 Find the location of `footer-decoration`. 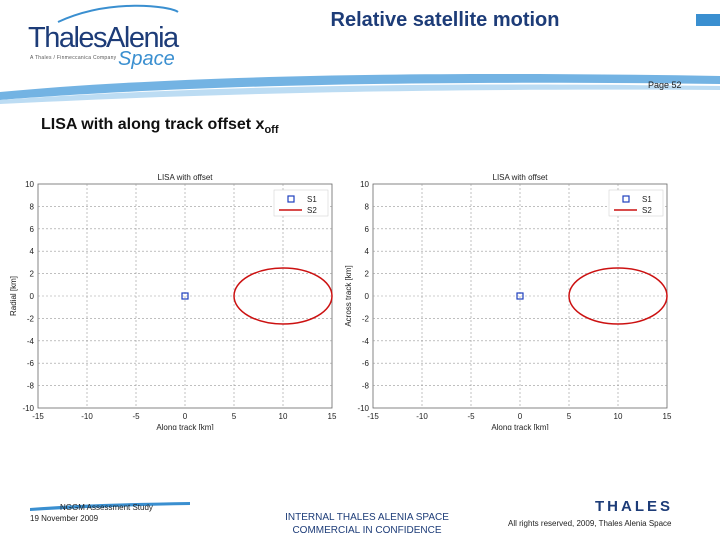

footer-decoration is located at coordinates (110, 506).